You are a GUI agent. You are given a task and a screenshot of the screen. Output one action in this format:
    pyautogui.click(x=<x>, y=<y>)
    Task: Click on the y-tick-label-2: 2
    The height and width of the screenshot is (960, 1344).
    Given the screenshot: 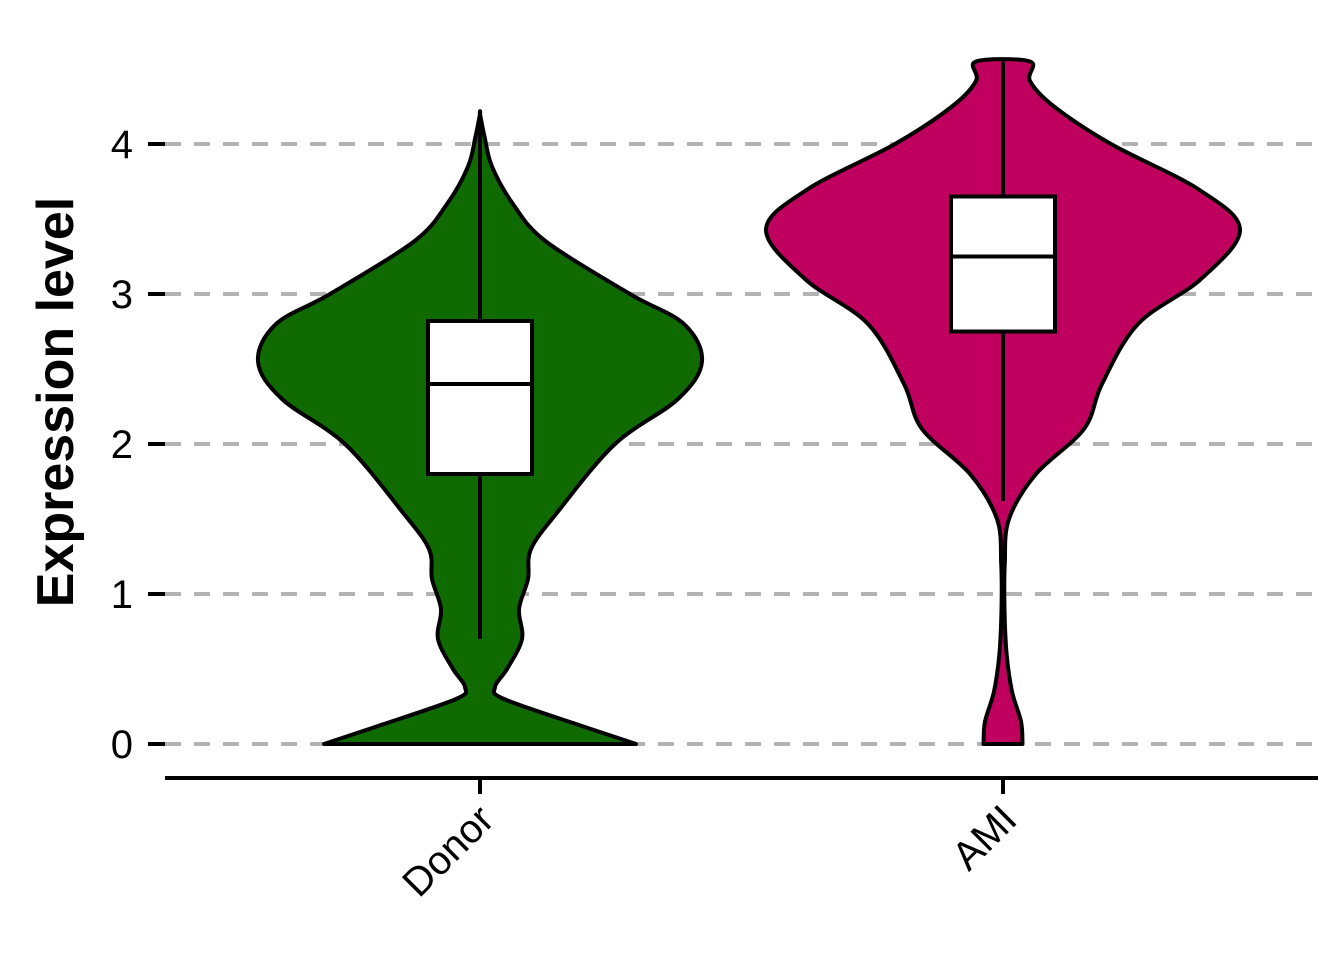 What is the action you would take?
    pyautogui.click(x=122, y=445)
    